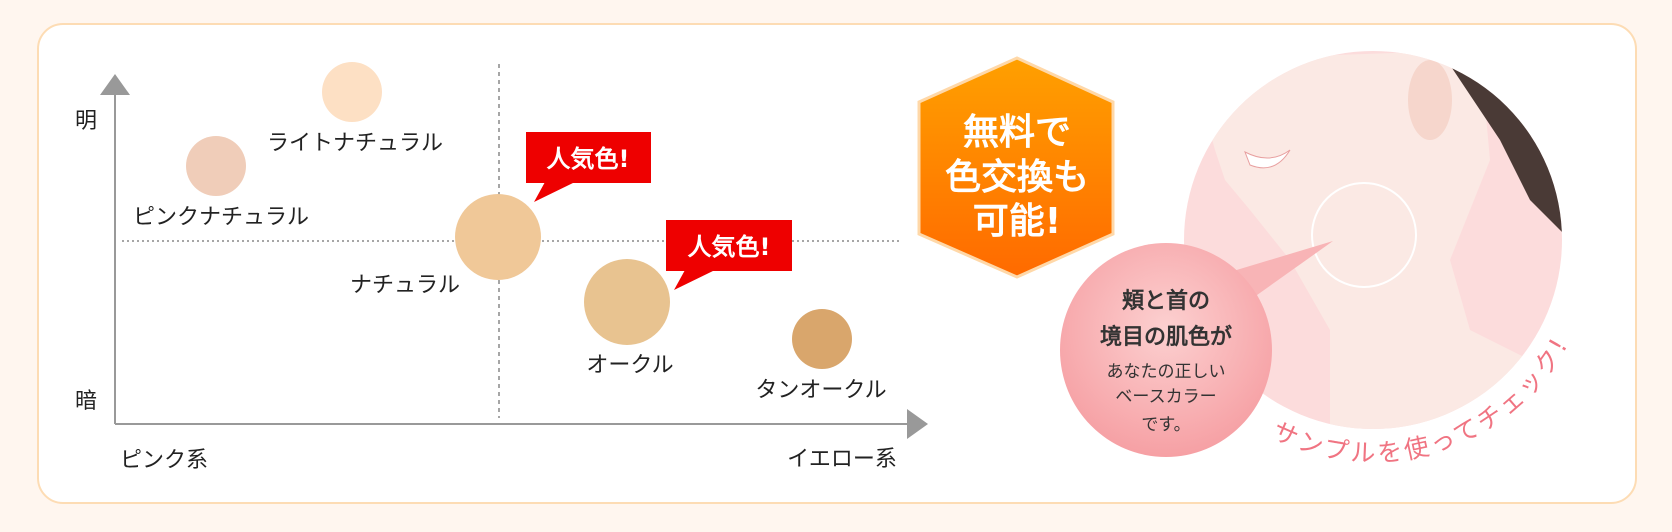  I want to click on bubble-line: ベースカラー, so click(1165, 397).